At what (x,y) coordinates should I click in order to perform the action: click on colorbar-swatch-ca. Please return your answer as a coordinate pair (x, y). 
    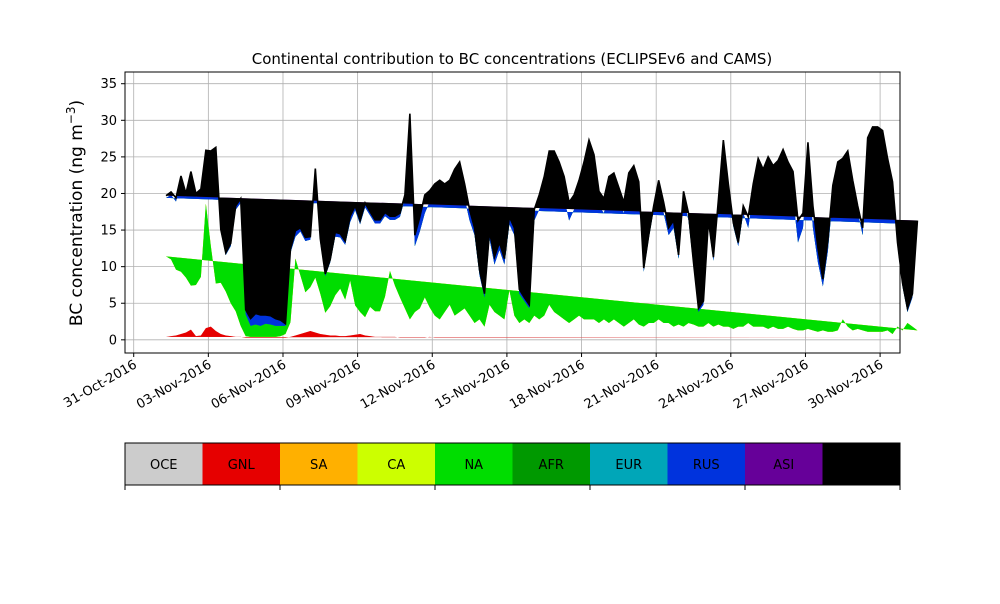
    Looking at the image, I should click on (396, 464).